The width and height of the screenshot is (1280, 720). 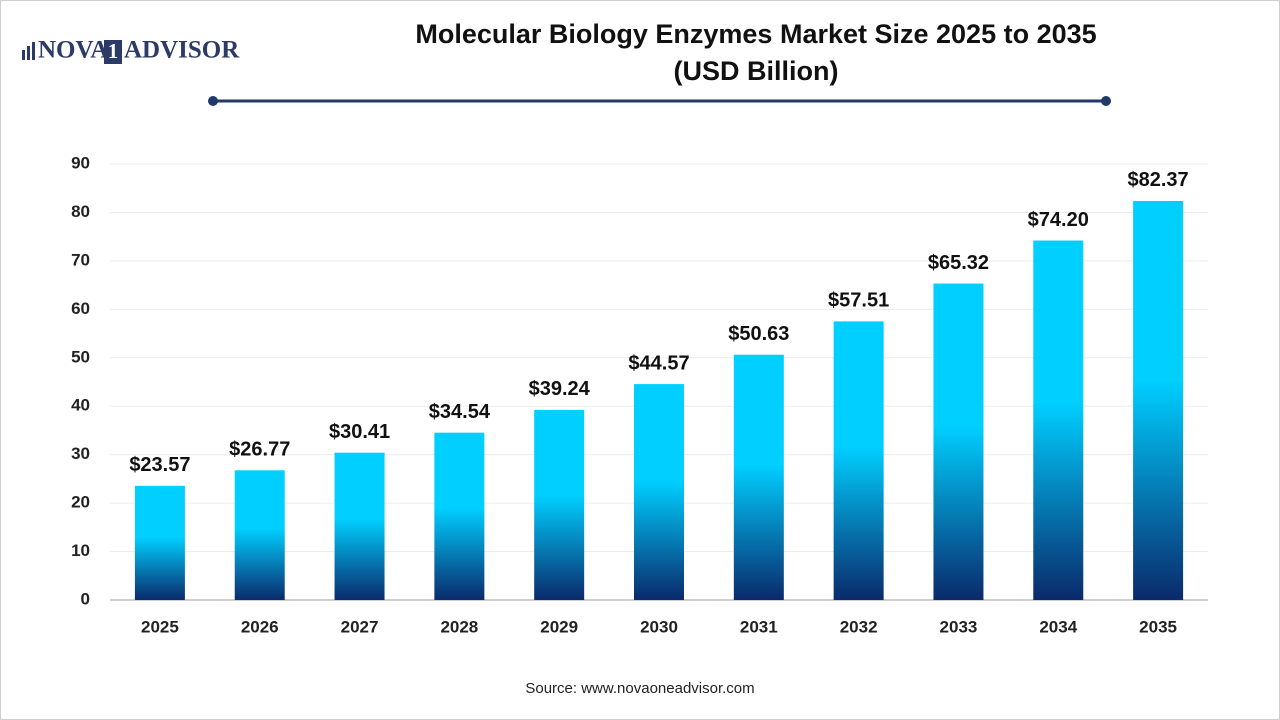 What do you see at coordinates (80, 502) in the screenshot?
I see `y-tick-label: 20` at bounding box center [80, 502].